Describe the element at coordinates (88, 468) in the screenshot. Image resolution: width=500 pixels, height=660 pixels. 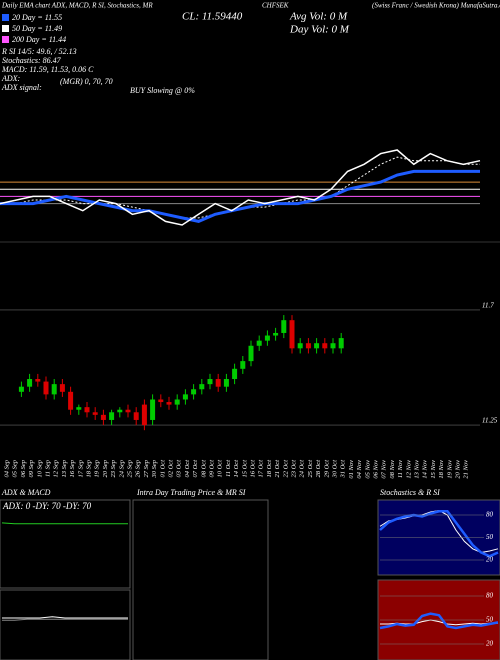
I see `x-tick-label: 18 Sep` at that location.